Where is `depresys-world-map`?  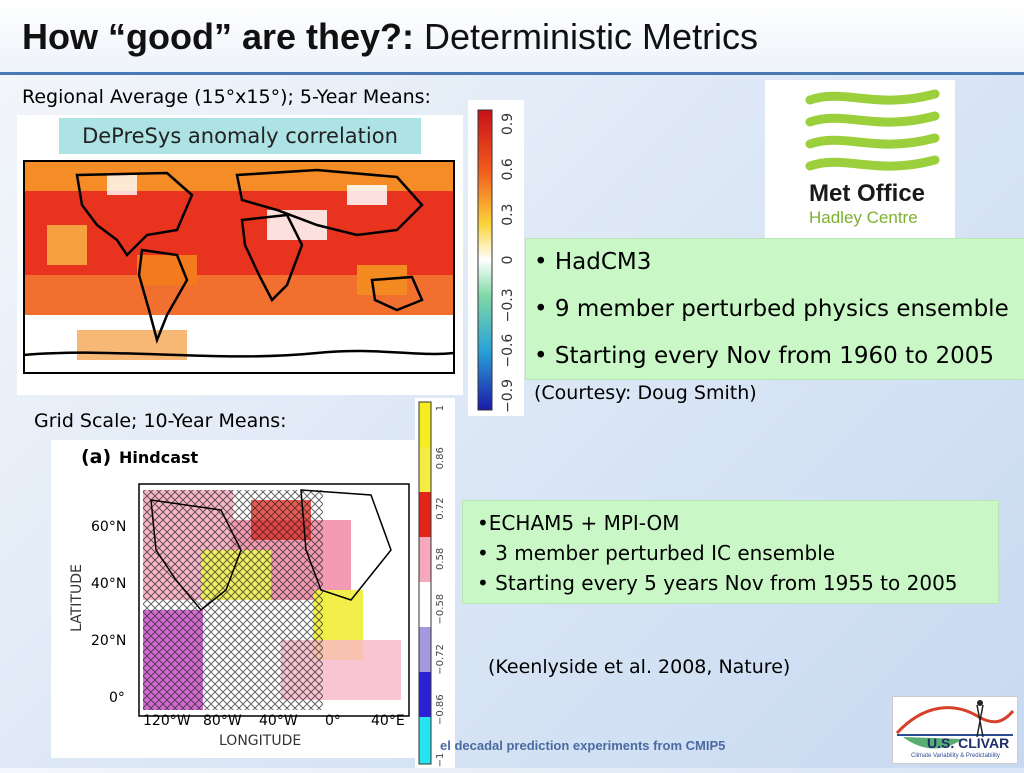
depresys-world-map is located at coordinates (239, 267).